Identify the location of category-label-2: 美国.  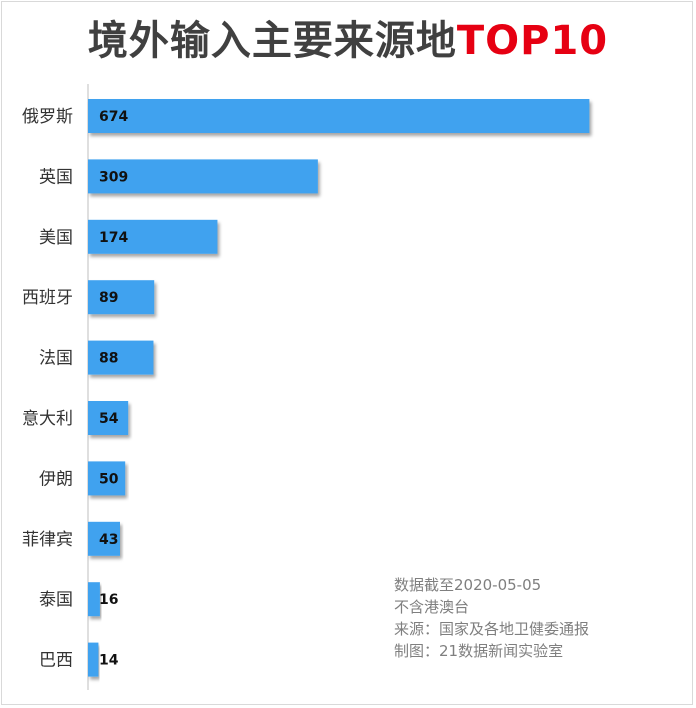
(56, 238).